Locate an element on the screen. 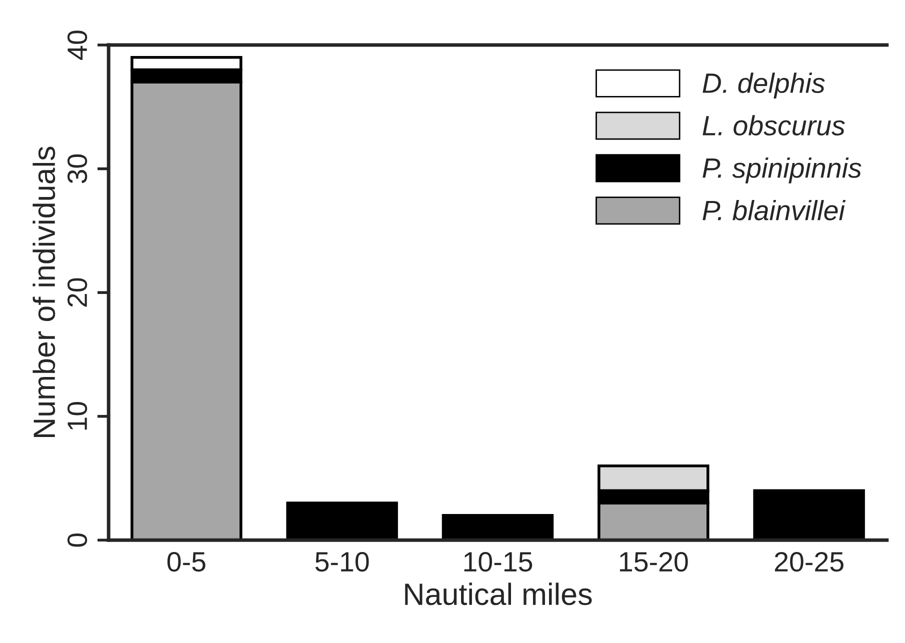 The height and width of the screenshot is (643, 905). x-axis-title: Nautical miles is located at coordinates (498, 594).